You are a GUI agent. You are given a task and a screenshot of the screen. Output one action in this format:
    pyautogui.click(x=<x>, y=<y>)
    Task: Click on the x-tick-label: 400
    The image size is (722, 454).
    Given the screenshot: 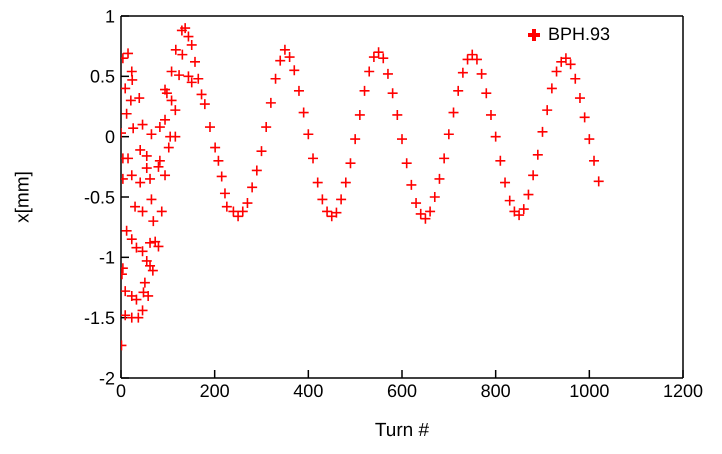 What is the action you would take?
    pyautogui.click(x=308, y=390)
    